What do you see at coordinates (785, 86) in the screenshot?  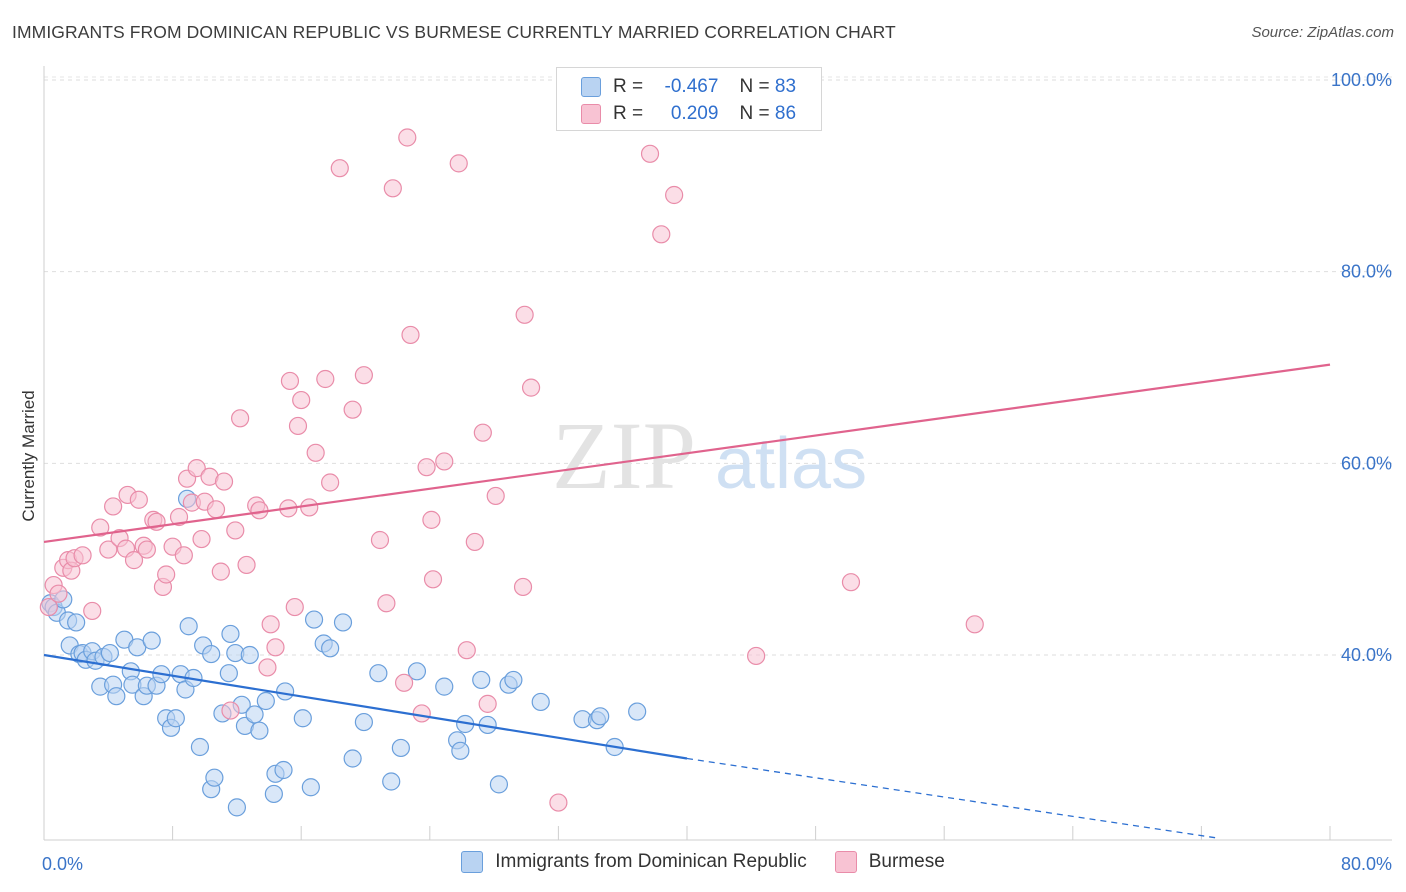 I see `legend-n-value: 83` at bounding box center [785, 86].